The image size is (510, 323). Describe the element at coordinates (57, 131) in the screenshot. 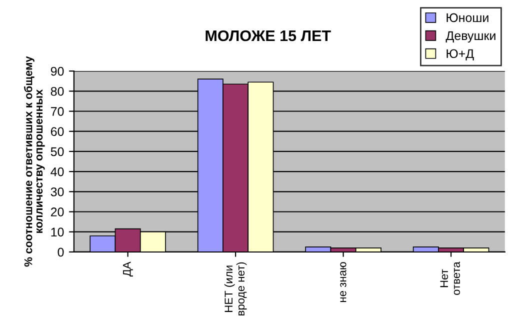

I see `y-tick-label: 60` at that location.